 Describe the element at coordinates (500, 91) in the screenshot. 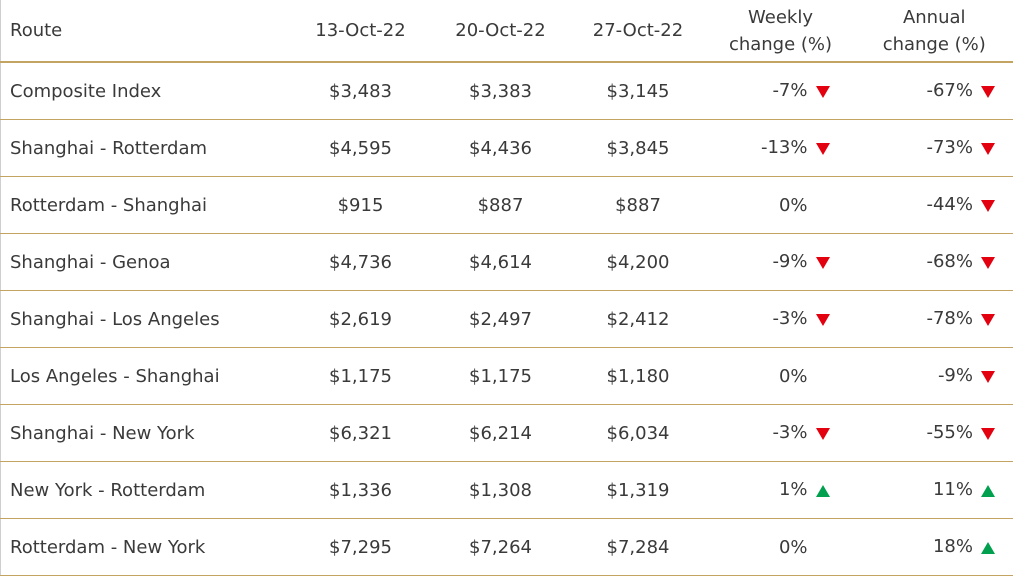

I see `cell-text: $3,383` at that location.